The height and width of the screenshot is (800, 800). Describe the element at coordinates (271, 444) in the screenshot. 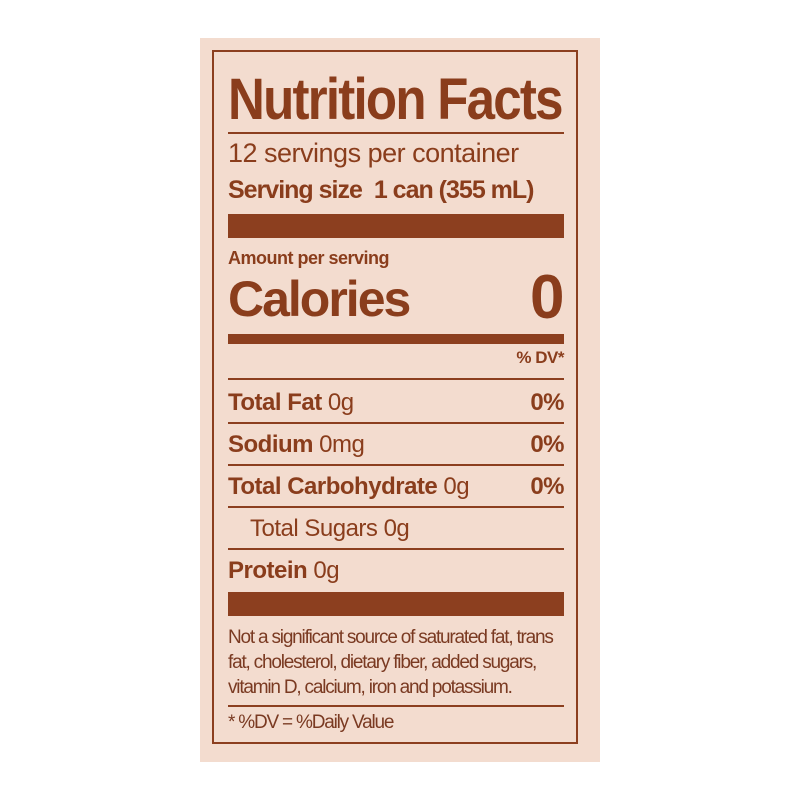

I see `nutrient-name: Sodium` at that location.